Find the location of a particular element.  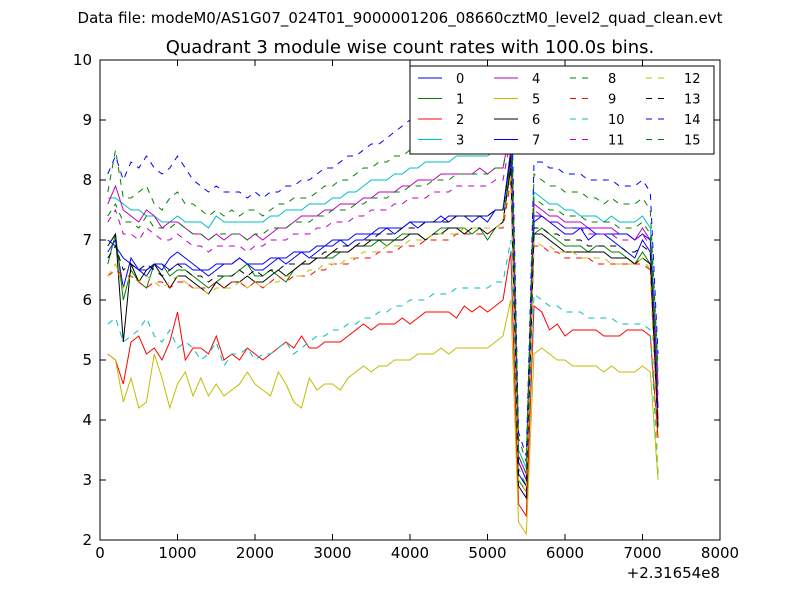

y-tick-label: 5 is located at coordinates (87, 360).